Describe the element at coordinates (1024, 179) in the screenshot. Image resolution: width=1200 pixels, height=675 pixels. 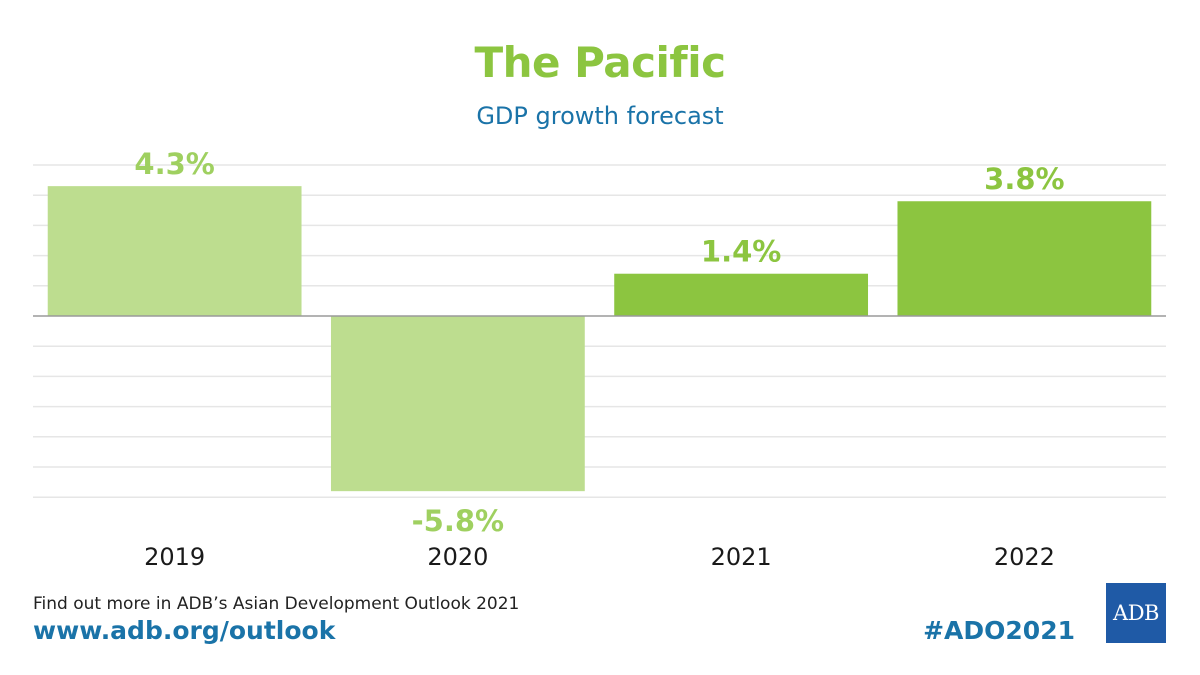
I see `data-label-2022: 3.8%` at that location.